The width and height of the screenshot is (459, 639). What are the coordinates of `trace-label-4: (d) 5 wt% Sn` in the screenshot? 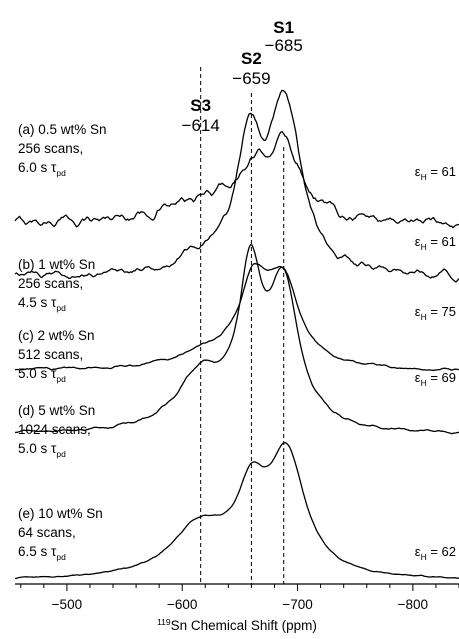 It's located at (56, 410).